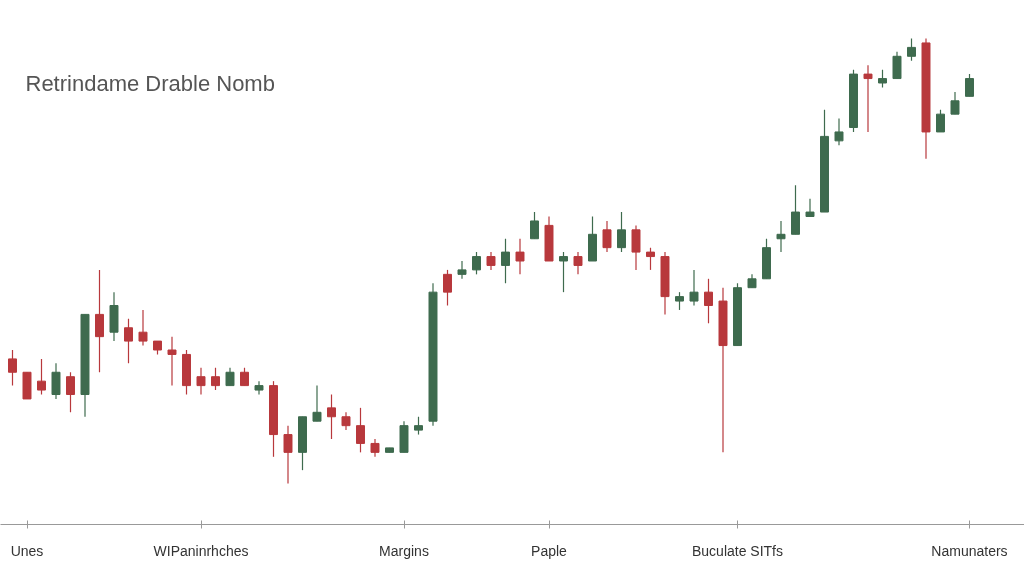 The height and width of the screenshot is (576, 1024). Describe the element at coordinates (969, 550) in the screenshot. I see `x-tick-label: Namunaters` at that location.